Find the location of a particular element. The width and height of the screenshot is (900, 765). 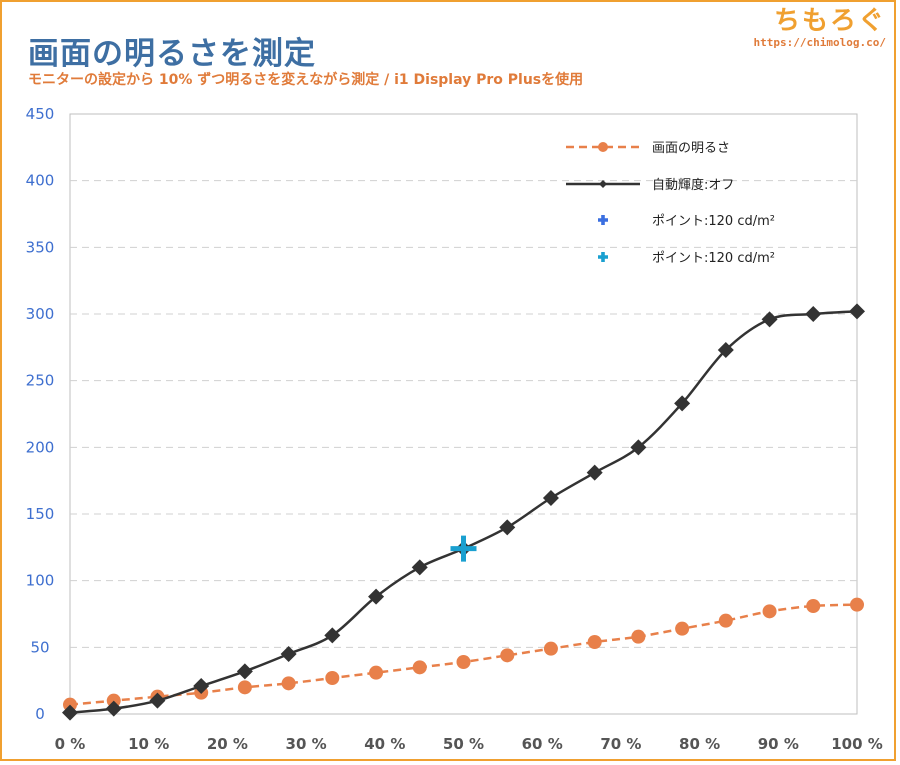

y-tick-label: 0 is located at coordinates (40, 714).